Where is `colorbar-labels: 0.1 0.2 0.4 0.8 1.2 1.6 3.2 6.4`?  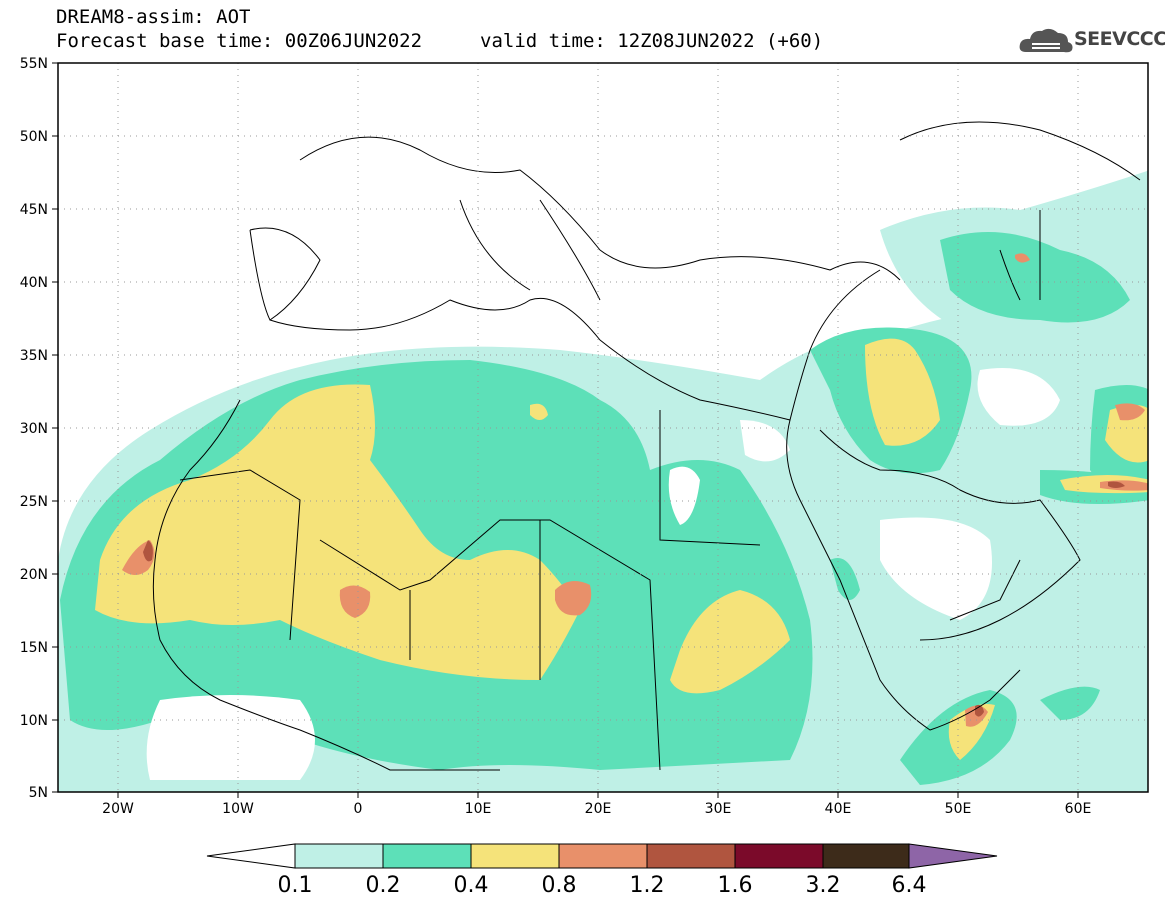 colorbar-labels: 0.1 0.2 0.4 0.8 1.2 1.6 3.2 6.4 is located at coordinates (602, 885).